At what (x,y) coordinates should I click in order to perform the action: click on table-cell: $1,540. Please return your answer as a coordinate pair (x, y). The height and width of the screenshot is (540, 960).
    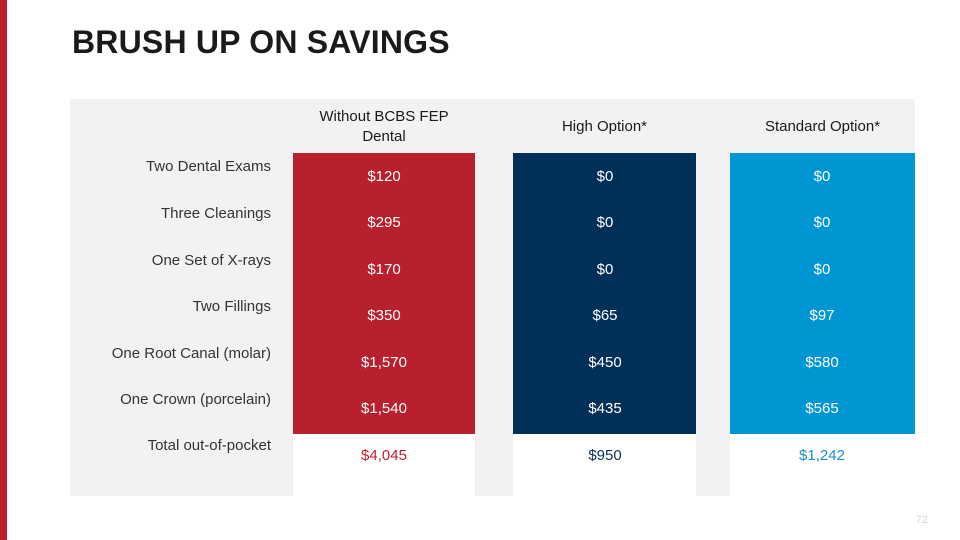
    Looking at the image, I should click on (384, 408).